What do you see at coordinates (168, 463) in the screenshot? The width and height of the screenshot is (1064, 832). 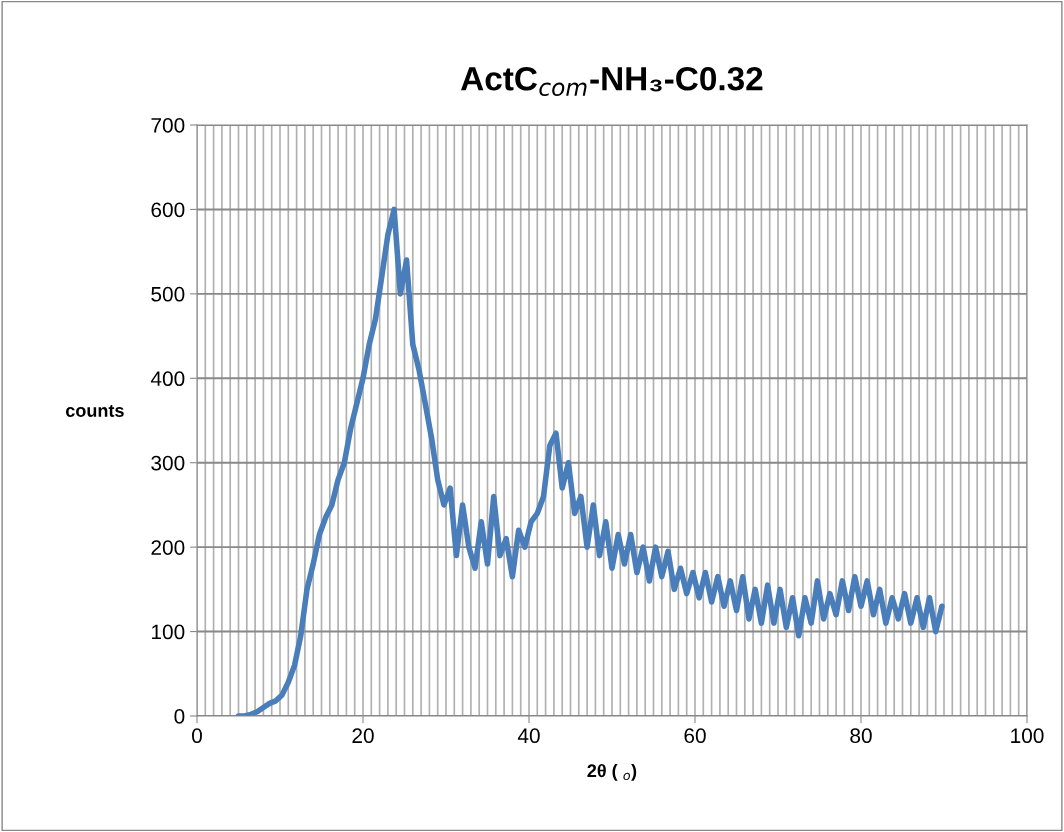 I see `y-tick-label: 300` at bounding box center [168, 463].